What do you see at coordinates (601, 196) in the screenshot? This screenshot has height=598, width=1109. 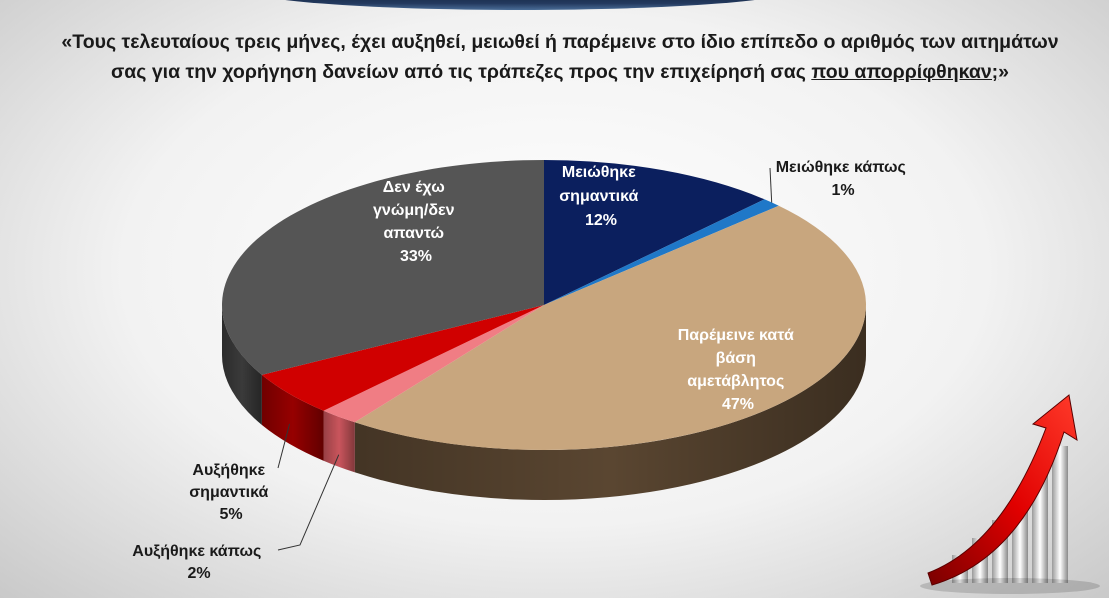 I see `slice-label-meiothike-simantika: Μειώθηκε σημαντικά 12%` at bounding box center [601, 196].